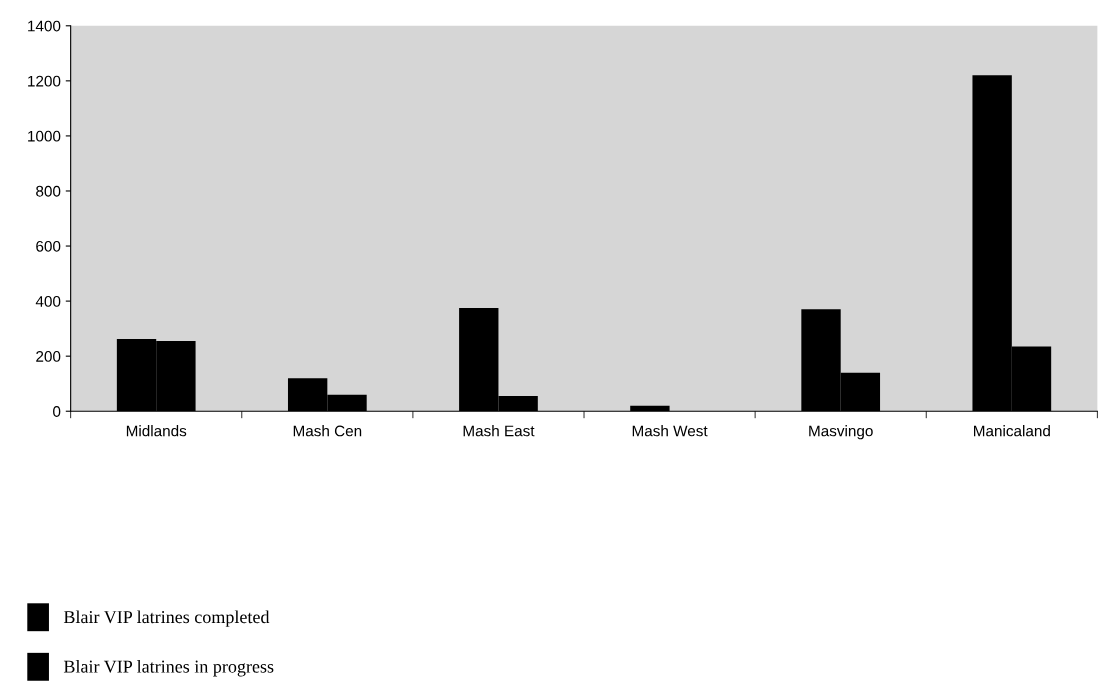 This screenshot has height=697, width=1104. What do you see at coordinates (327, 431) in the screenshot?
I see `x-tick-label: Mash Cen` at bounding box center [327, 431].